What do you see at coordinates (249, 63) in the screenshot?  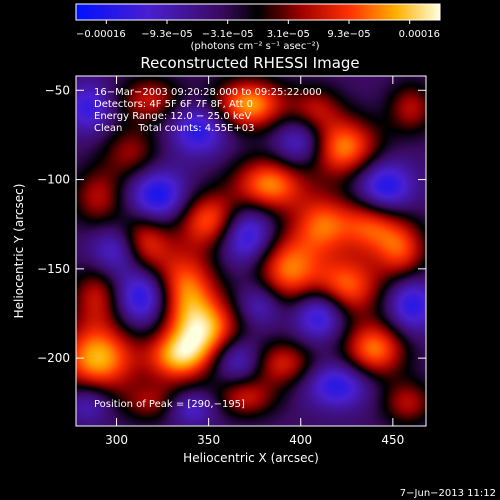 I see `chart-title: Reconstructed RHESSI Image` at bounding box center [249, 63].